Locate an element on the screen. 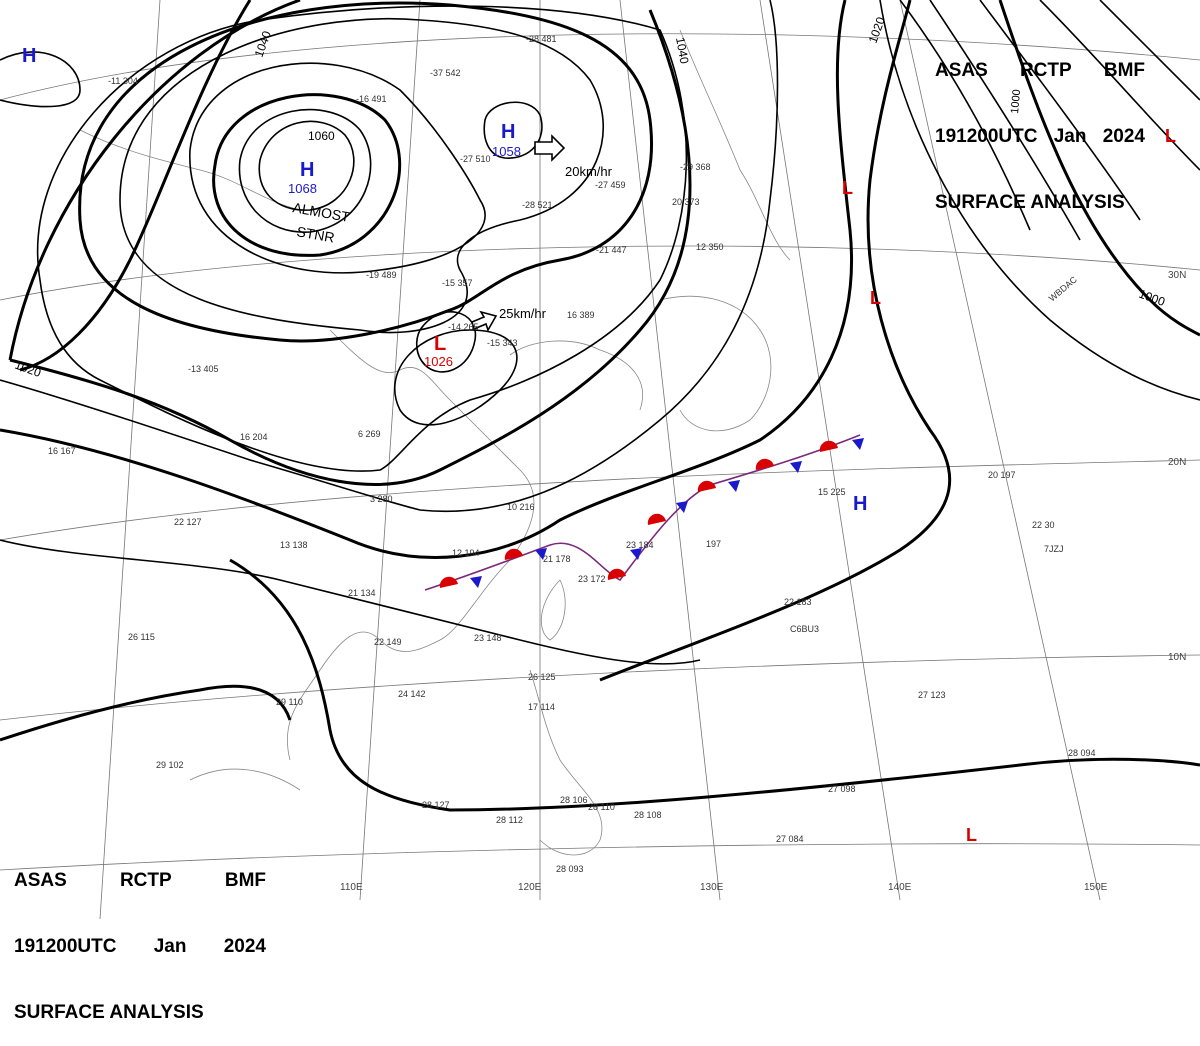 This screenshot has width=1200, height=1046. station-plot: 28 108 is located at coordinates (648, 815).